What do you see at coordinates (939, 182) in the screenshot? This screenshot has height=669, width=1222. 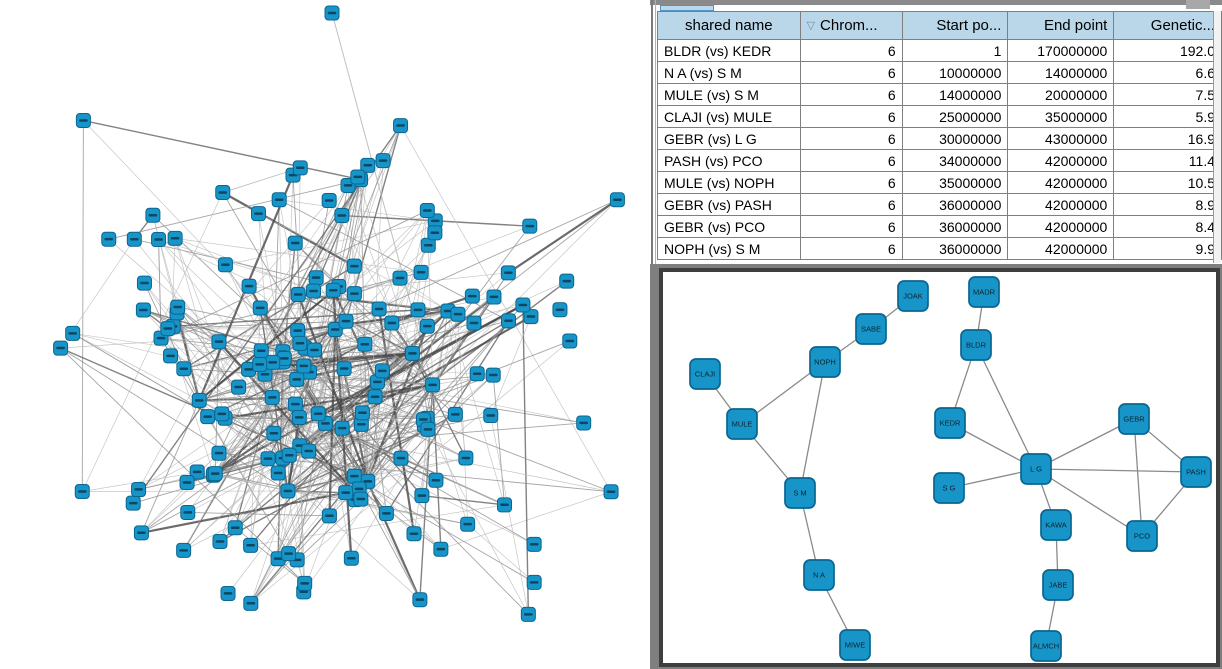 I see `table-row: MULE (vs) NOPH 6 35000000 42000000 10.5` at bounding box center [939, 182].